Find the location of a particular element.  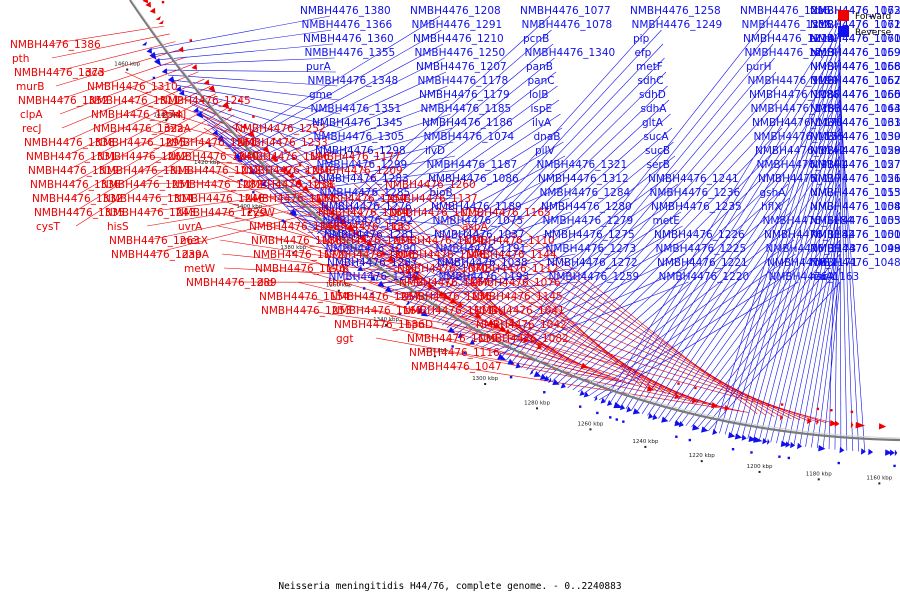

gene-label: NMBH4476_1073 is located at coordinates (855, 11).